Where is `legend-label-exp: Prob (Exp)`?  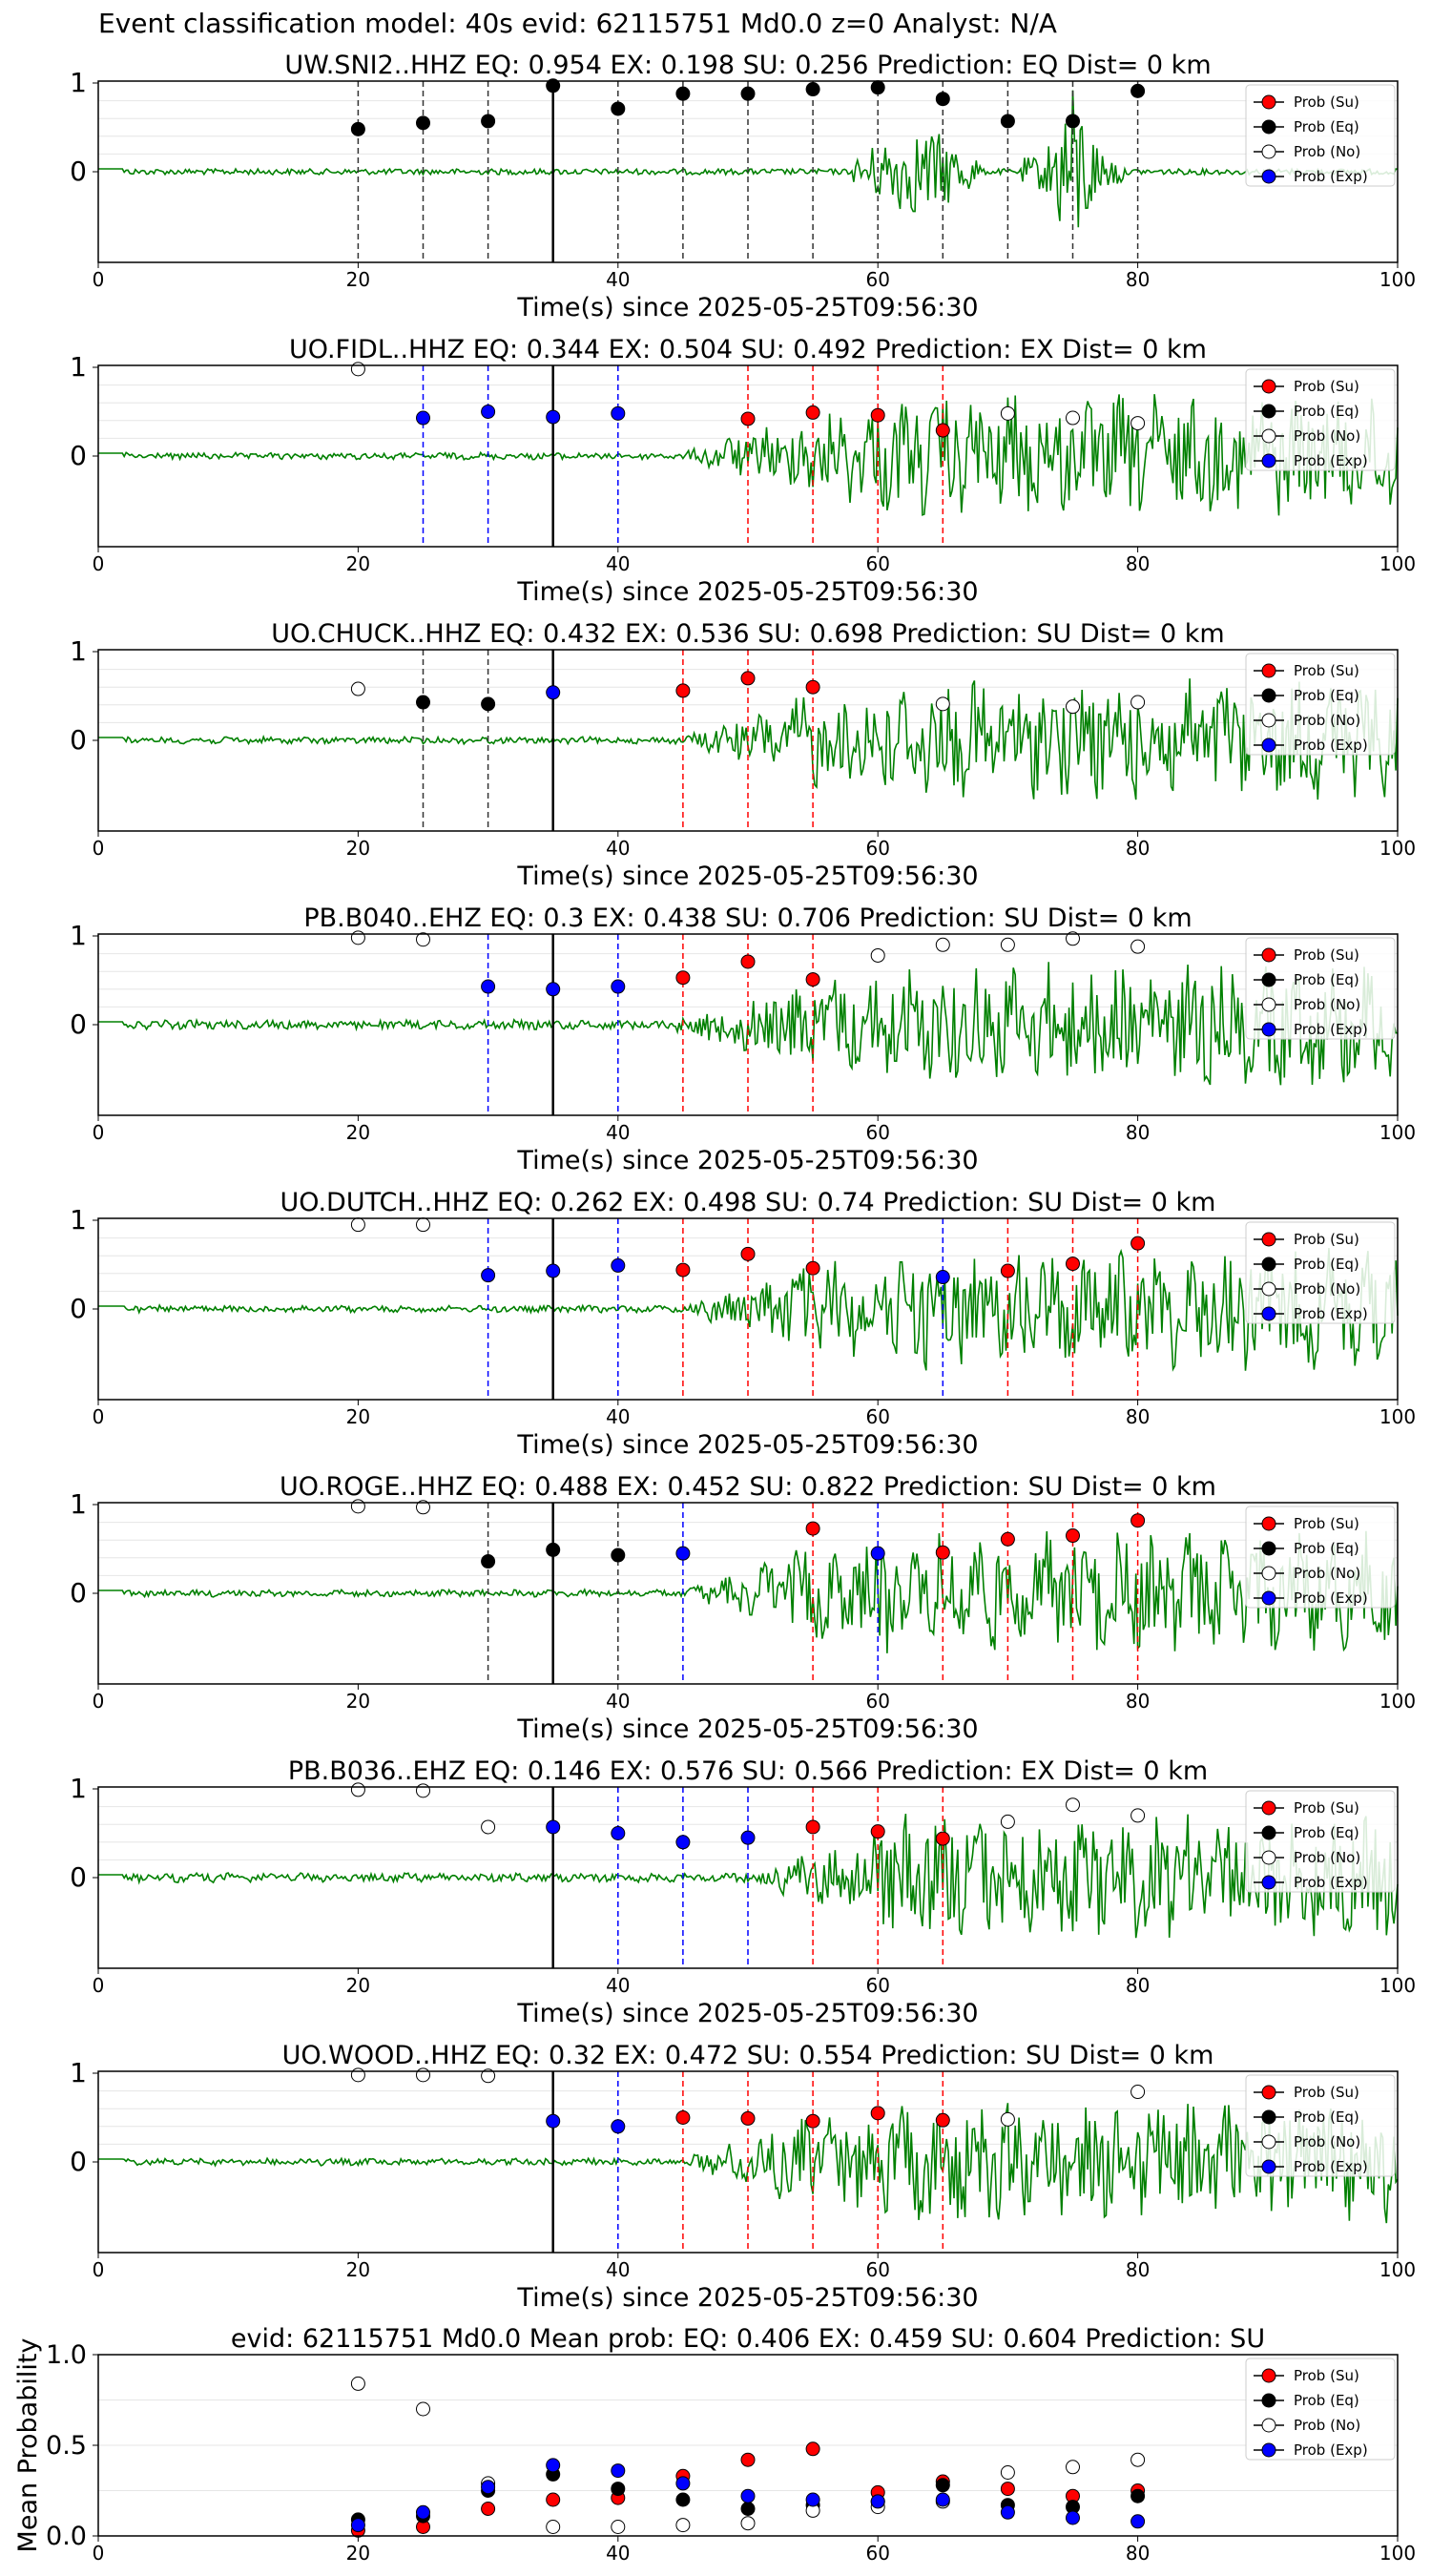 legend-label-exp: Prob (Exp) is located at coordinates (1331, 745).